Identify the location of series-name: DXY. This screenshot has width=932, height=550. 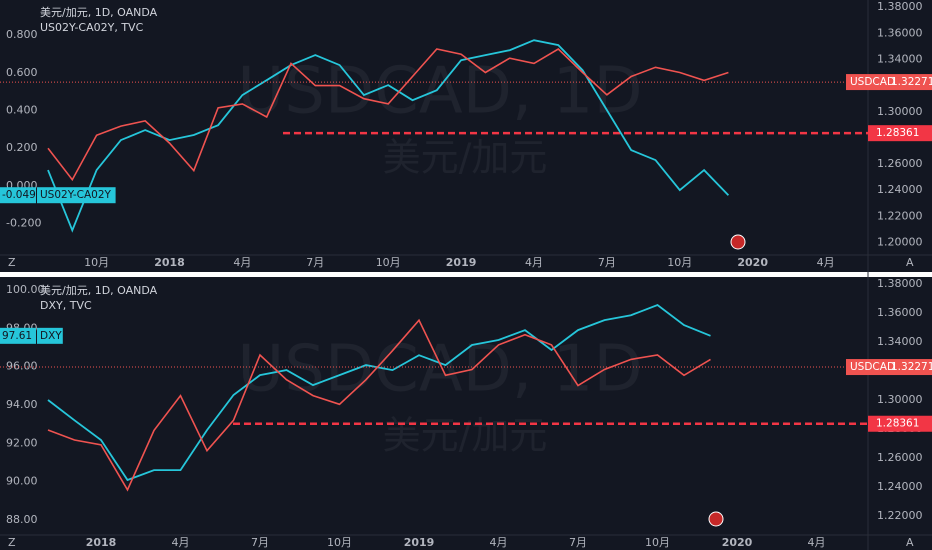
(51, 336).